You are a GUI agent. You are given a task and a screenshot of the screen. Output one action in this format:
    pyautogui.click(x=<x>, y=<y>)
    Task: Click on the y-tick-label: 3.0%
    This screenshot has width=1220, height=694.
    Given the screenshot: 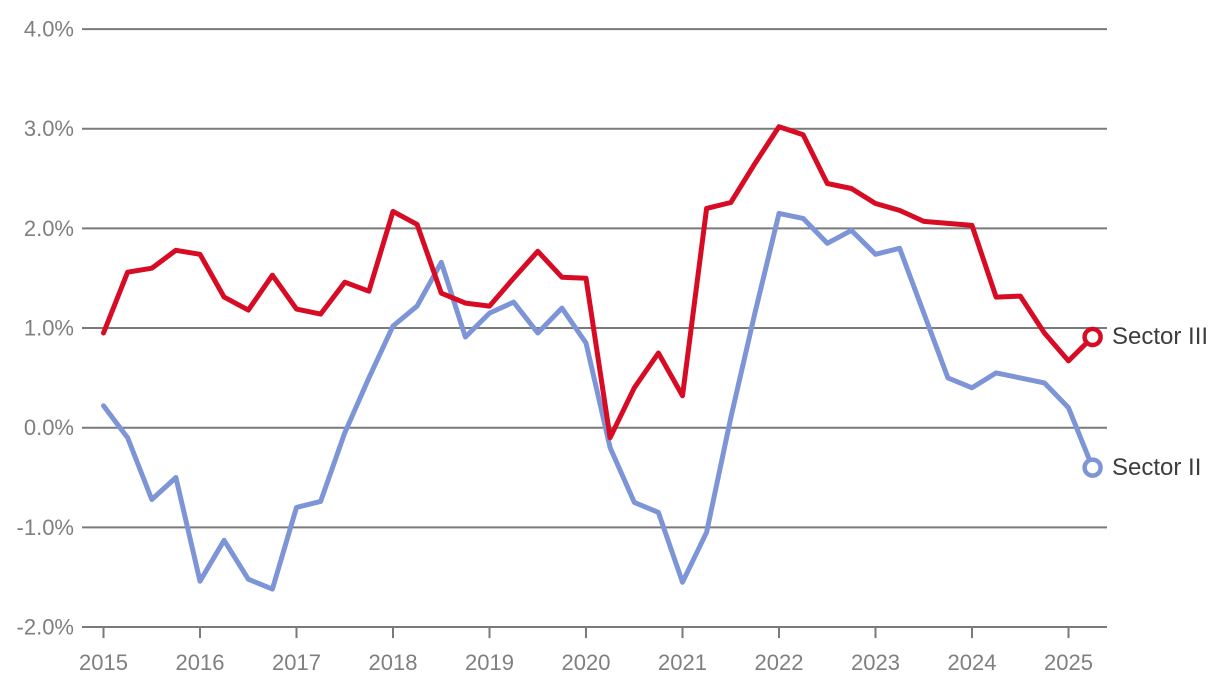 What is the action you would take?
    pyautogui.click(x=49, y=128)
    